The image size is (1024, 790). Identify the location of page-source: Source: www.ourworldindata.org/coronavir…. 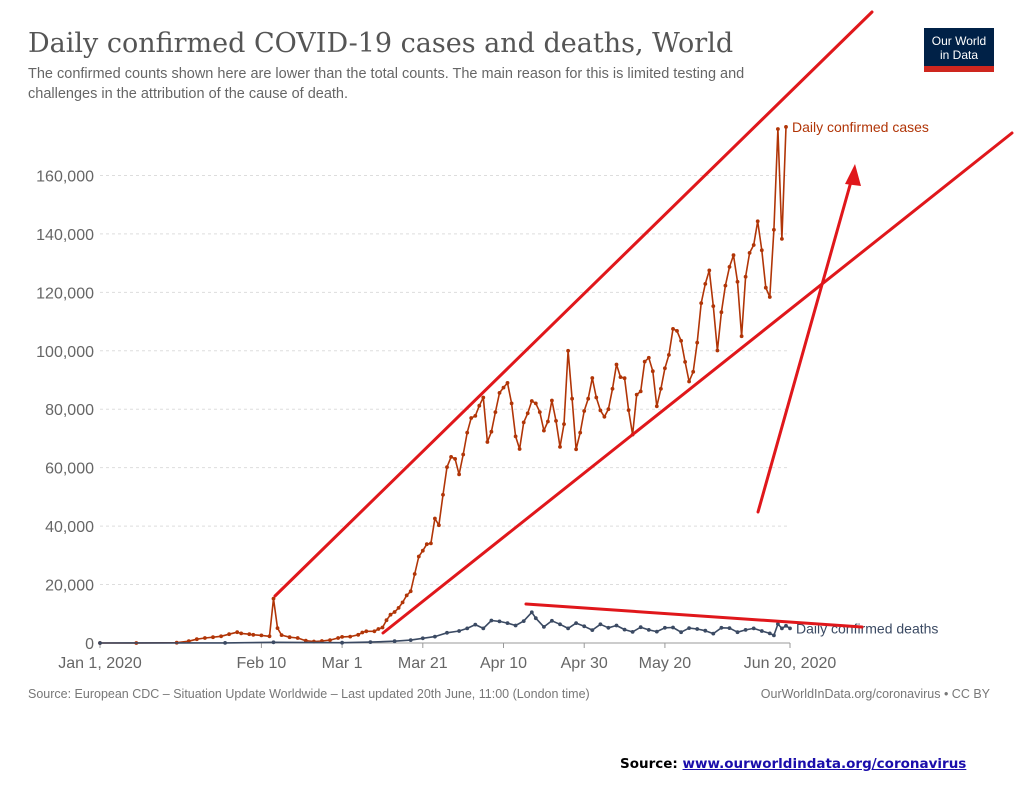
(793, 764).